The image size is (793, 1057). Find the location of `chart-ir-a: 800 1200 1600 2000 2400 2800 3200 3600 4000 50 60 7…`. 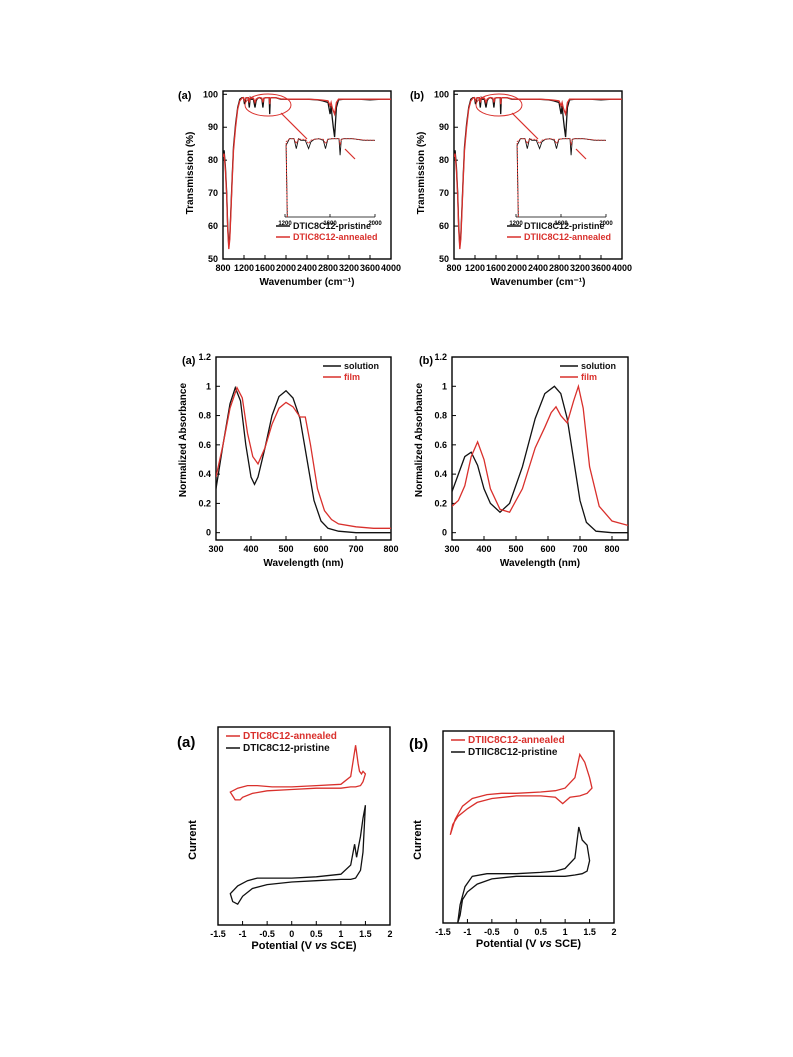

chart-ir-a: 800 1200 1600 2000 2400 2800 3200 3600 4000 50 60 7… is located at coordinates (289, 188).